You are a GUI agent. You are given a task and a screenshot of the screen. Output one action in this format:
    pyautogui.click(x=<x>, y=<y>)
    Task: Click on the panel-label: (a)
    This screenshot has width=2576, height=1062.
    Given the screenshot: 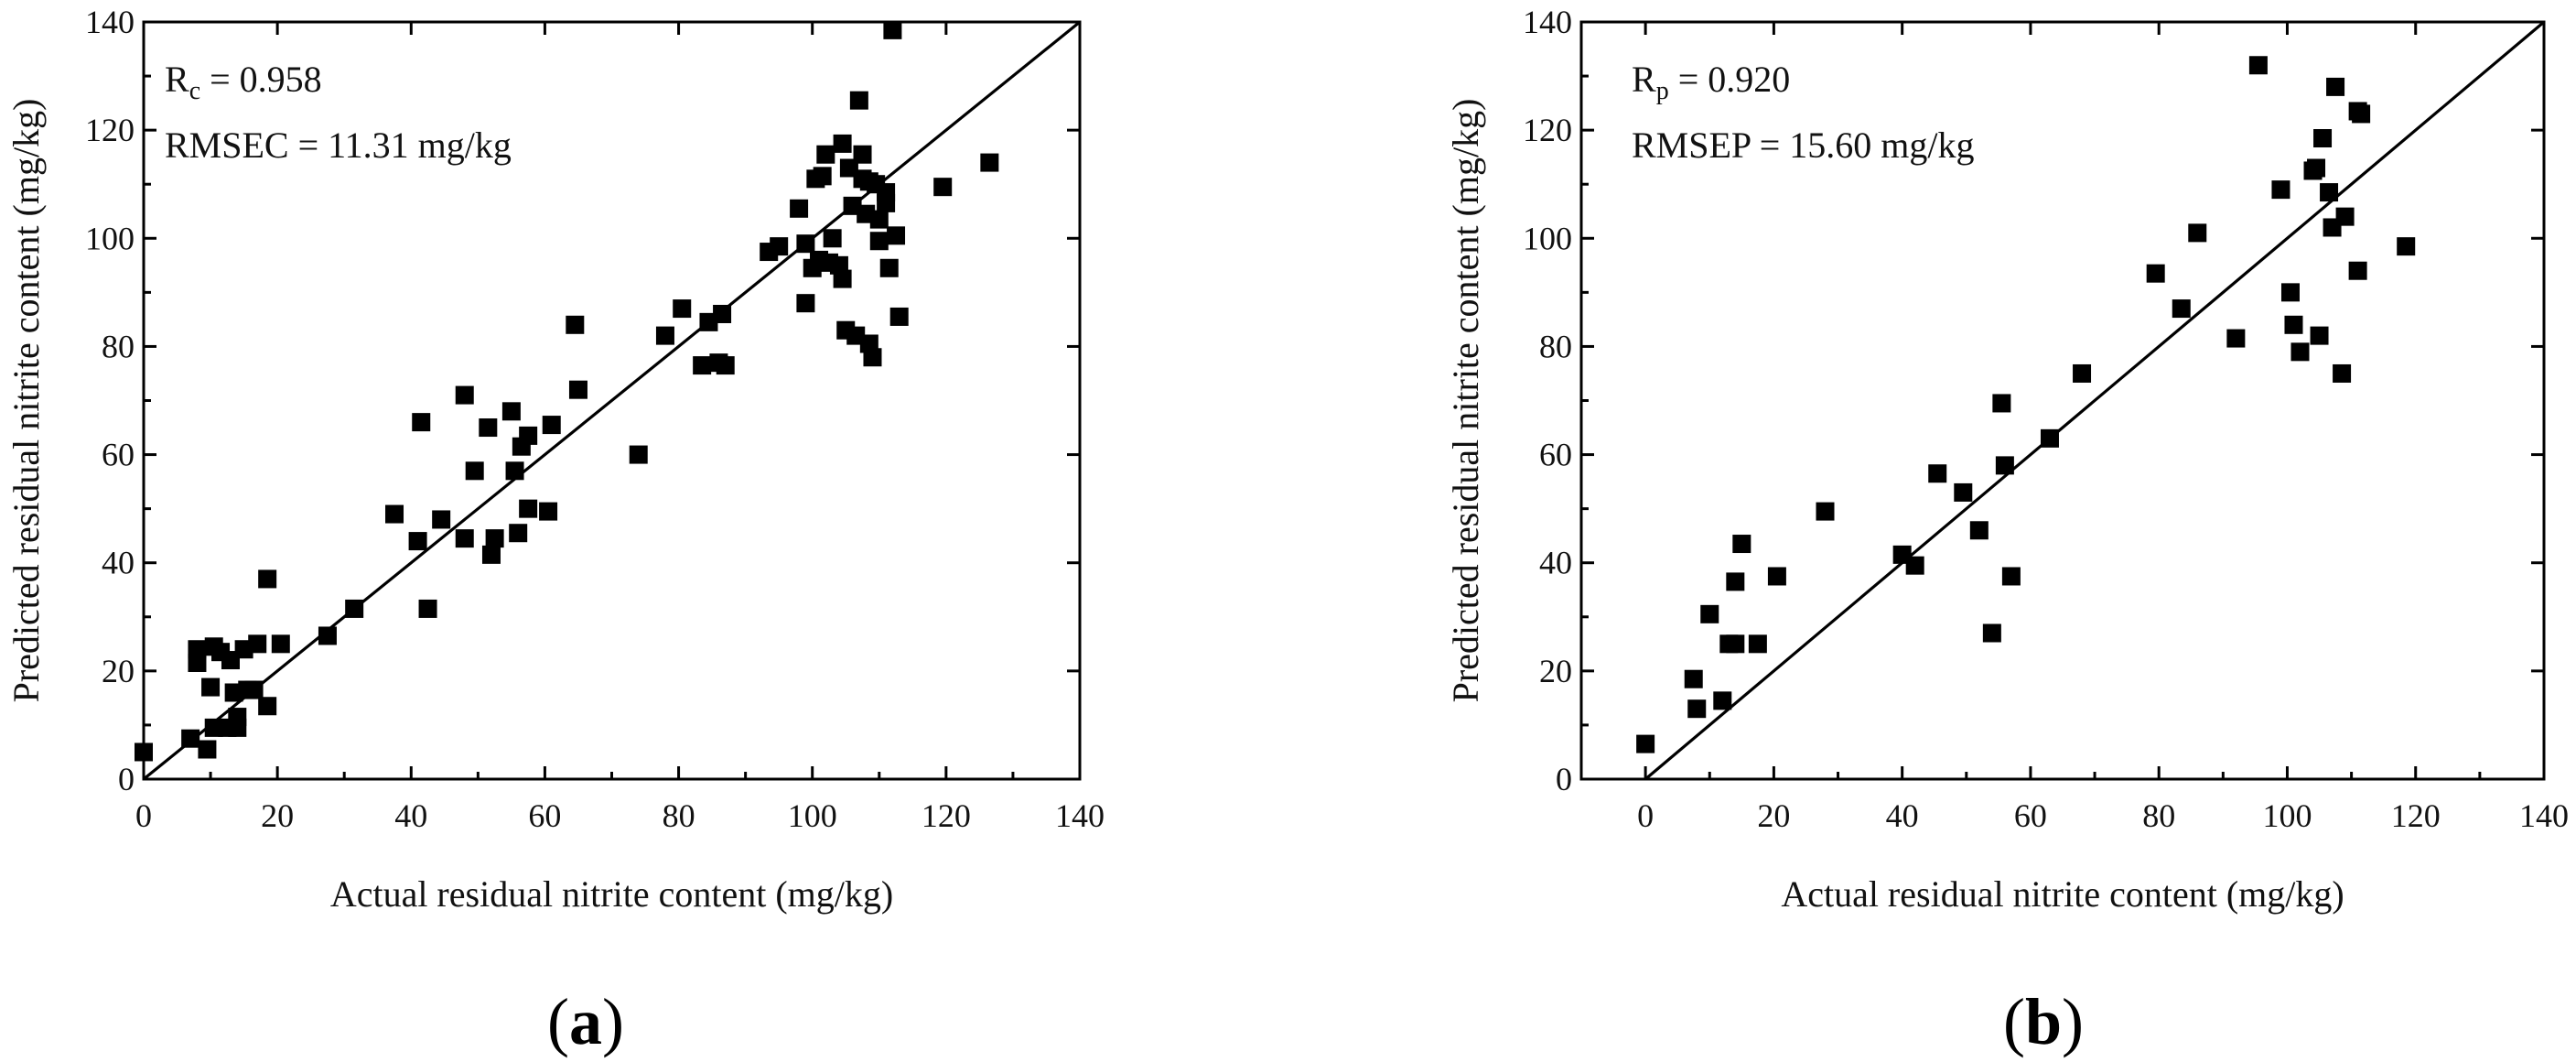 What is the action you would take?
    pyautogui.click(x=585, y=1021)
    